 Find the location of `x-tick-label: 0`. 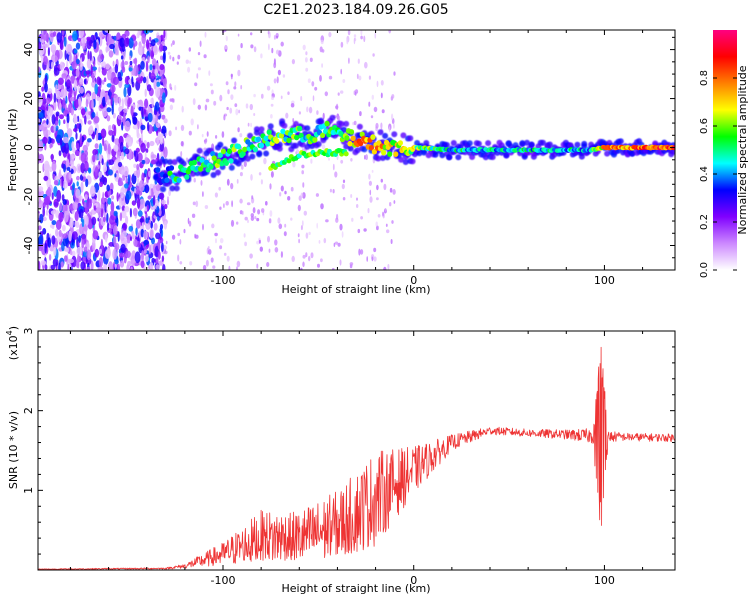

x-tick-label: 0 is located at coordinates (413, 280).